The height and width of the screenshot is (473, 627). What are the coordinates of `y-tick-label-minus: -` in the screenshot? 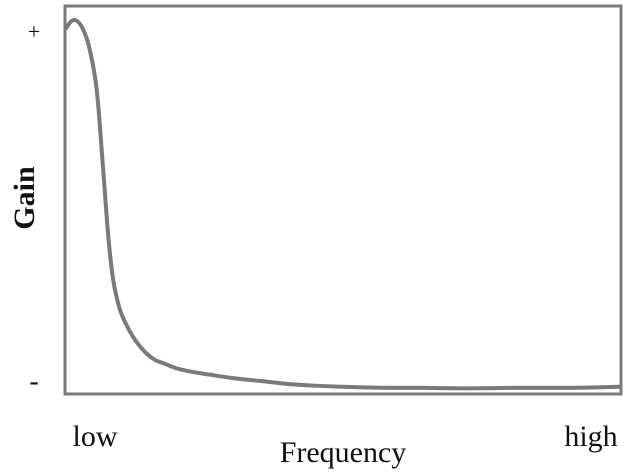 It's located at (33, 381).